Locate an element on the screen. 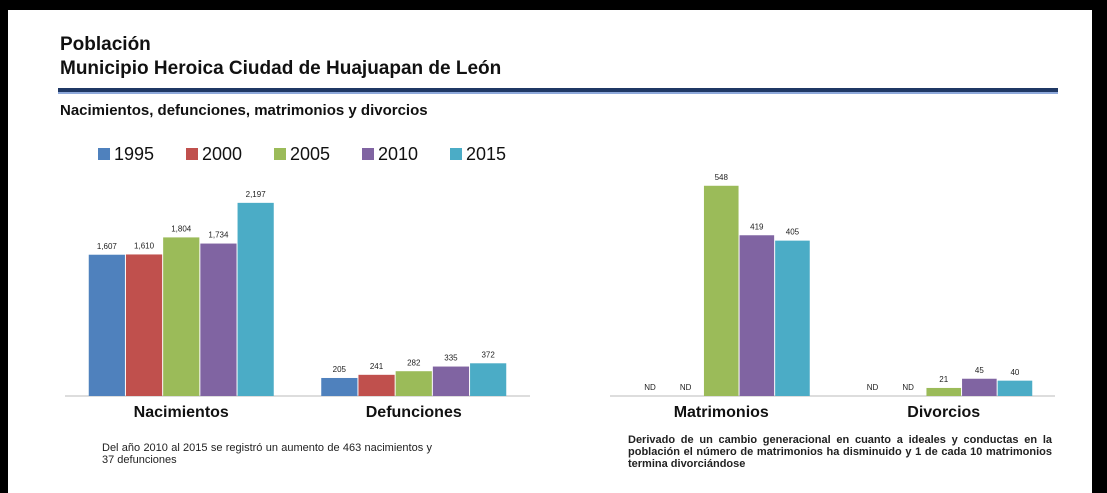 This screenshot has height=493, width=1107. legend-label: 2010 is located at coordinates (398, 154).